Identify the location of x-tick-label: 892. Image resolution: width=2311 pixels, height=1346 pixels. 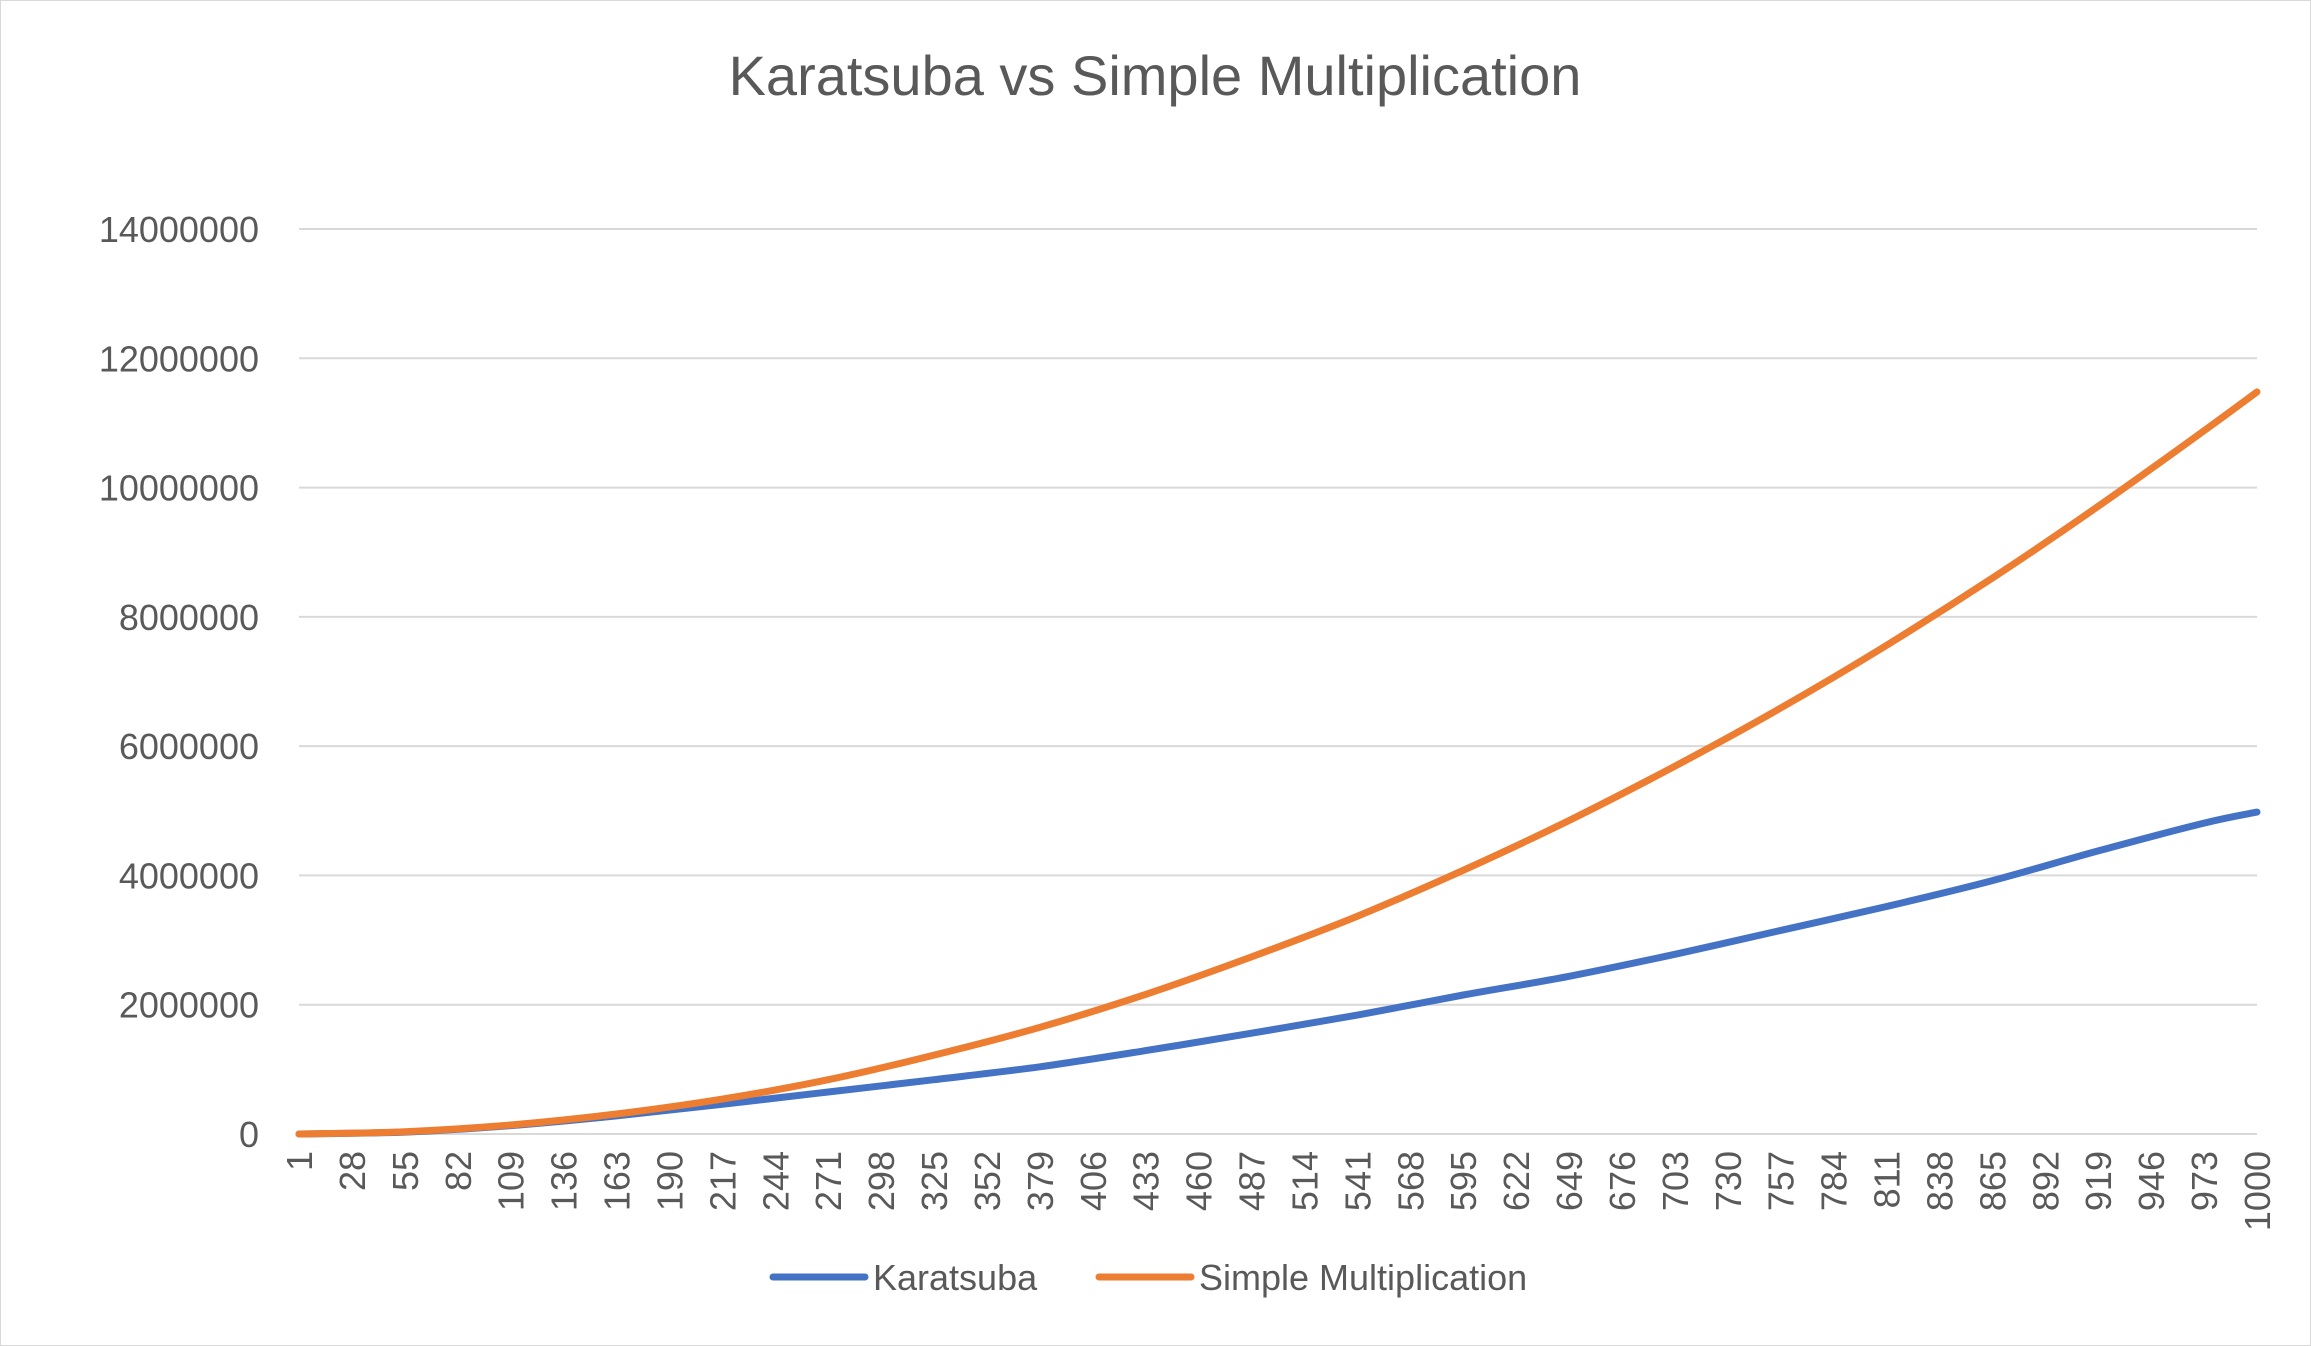
(2045, 1181).